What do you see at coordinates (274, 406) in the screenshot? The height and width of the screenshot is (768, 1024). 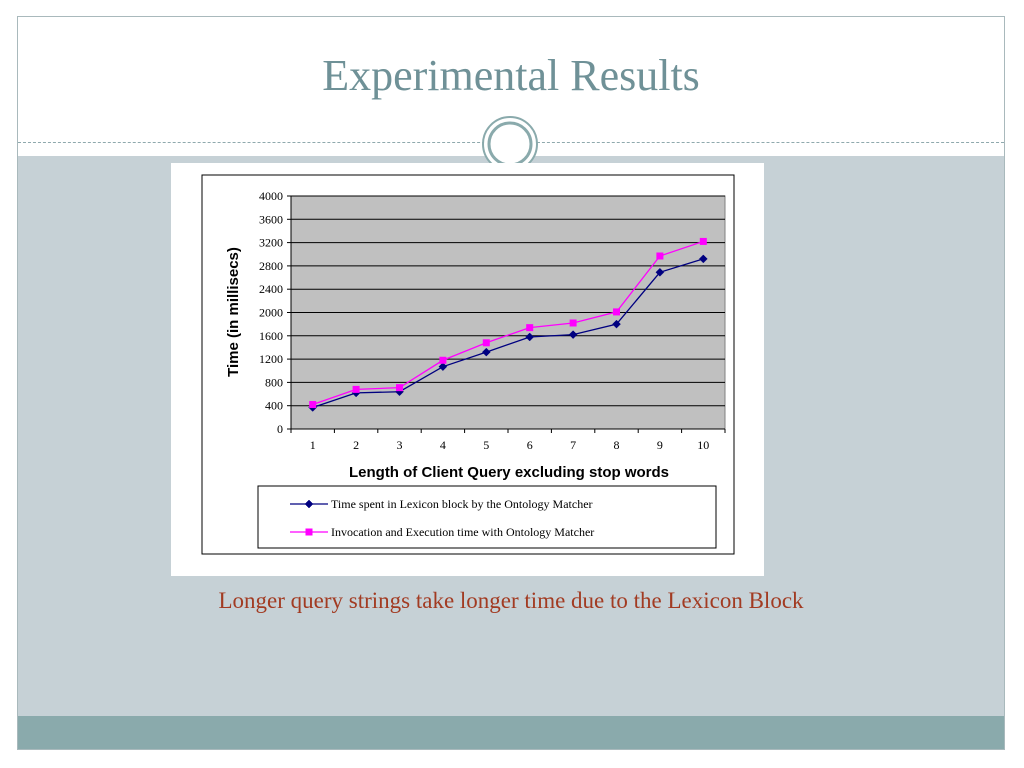 I see `y-tick-label: 400` at bounding box center [274, 406].